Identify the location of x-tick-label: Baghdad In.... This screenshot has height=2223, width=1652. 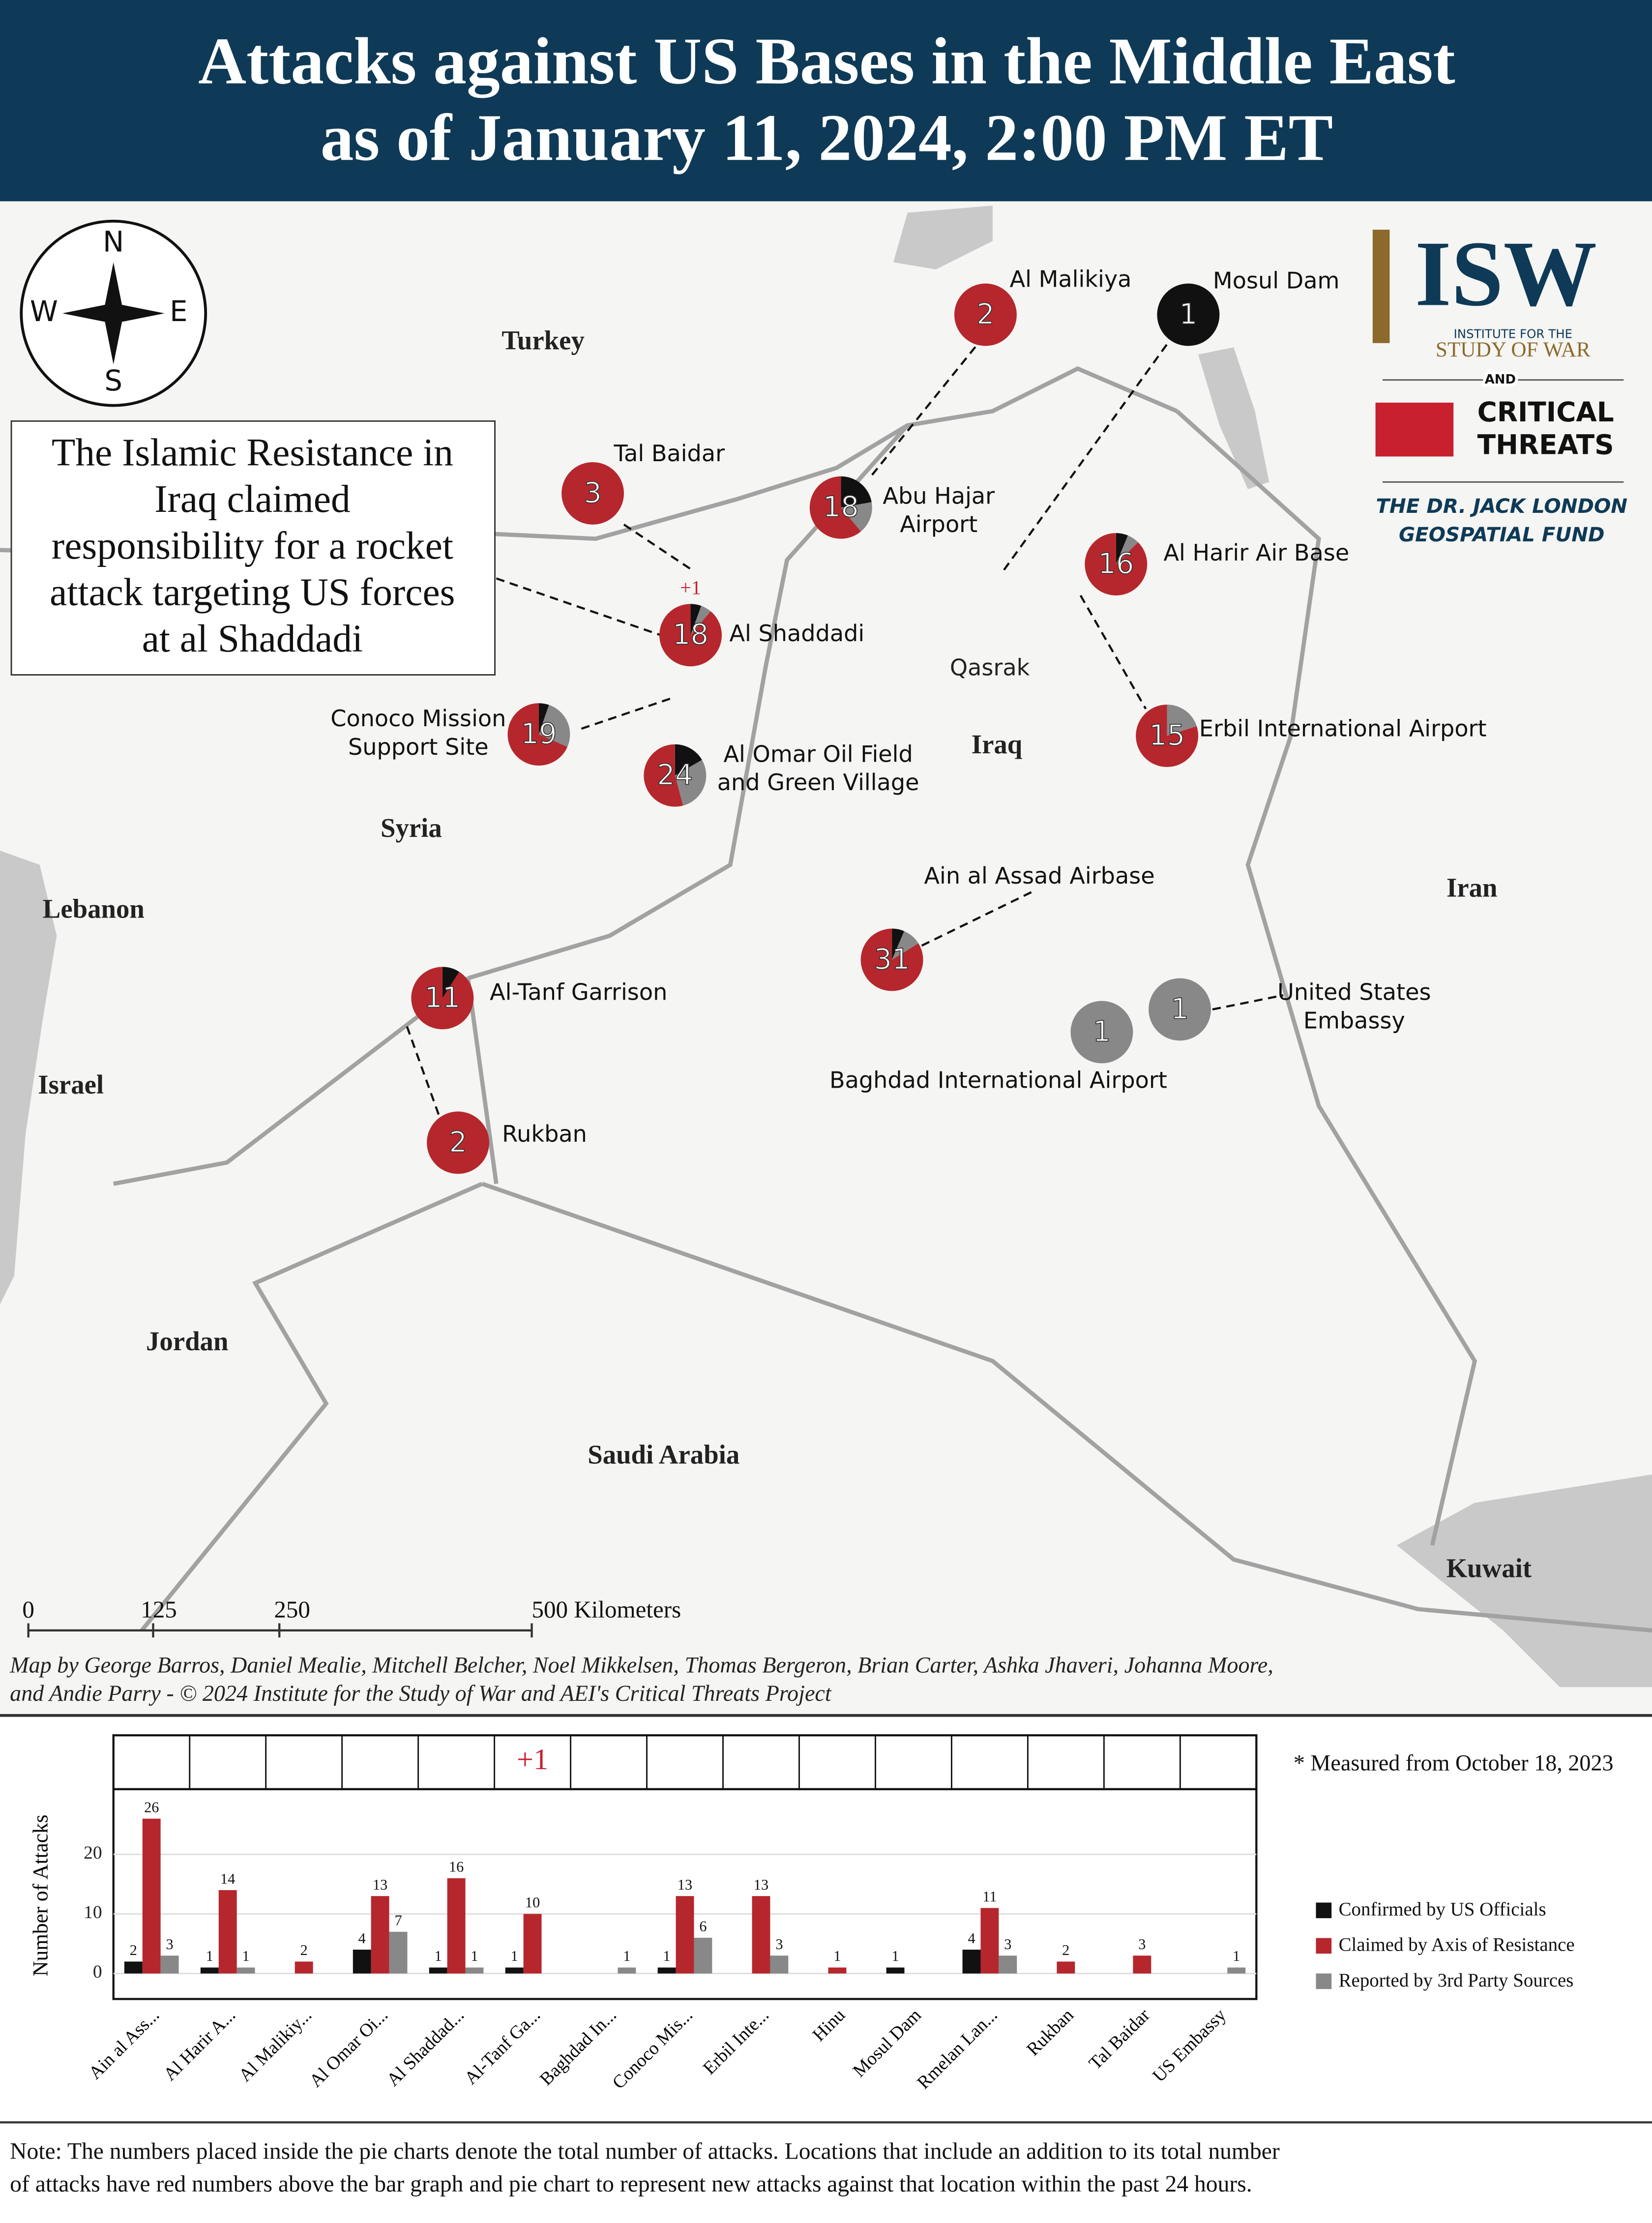
(578, 2048).